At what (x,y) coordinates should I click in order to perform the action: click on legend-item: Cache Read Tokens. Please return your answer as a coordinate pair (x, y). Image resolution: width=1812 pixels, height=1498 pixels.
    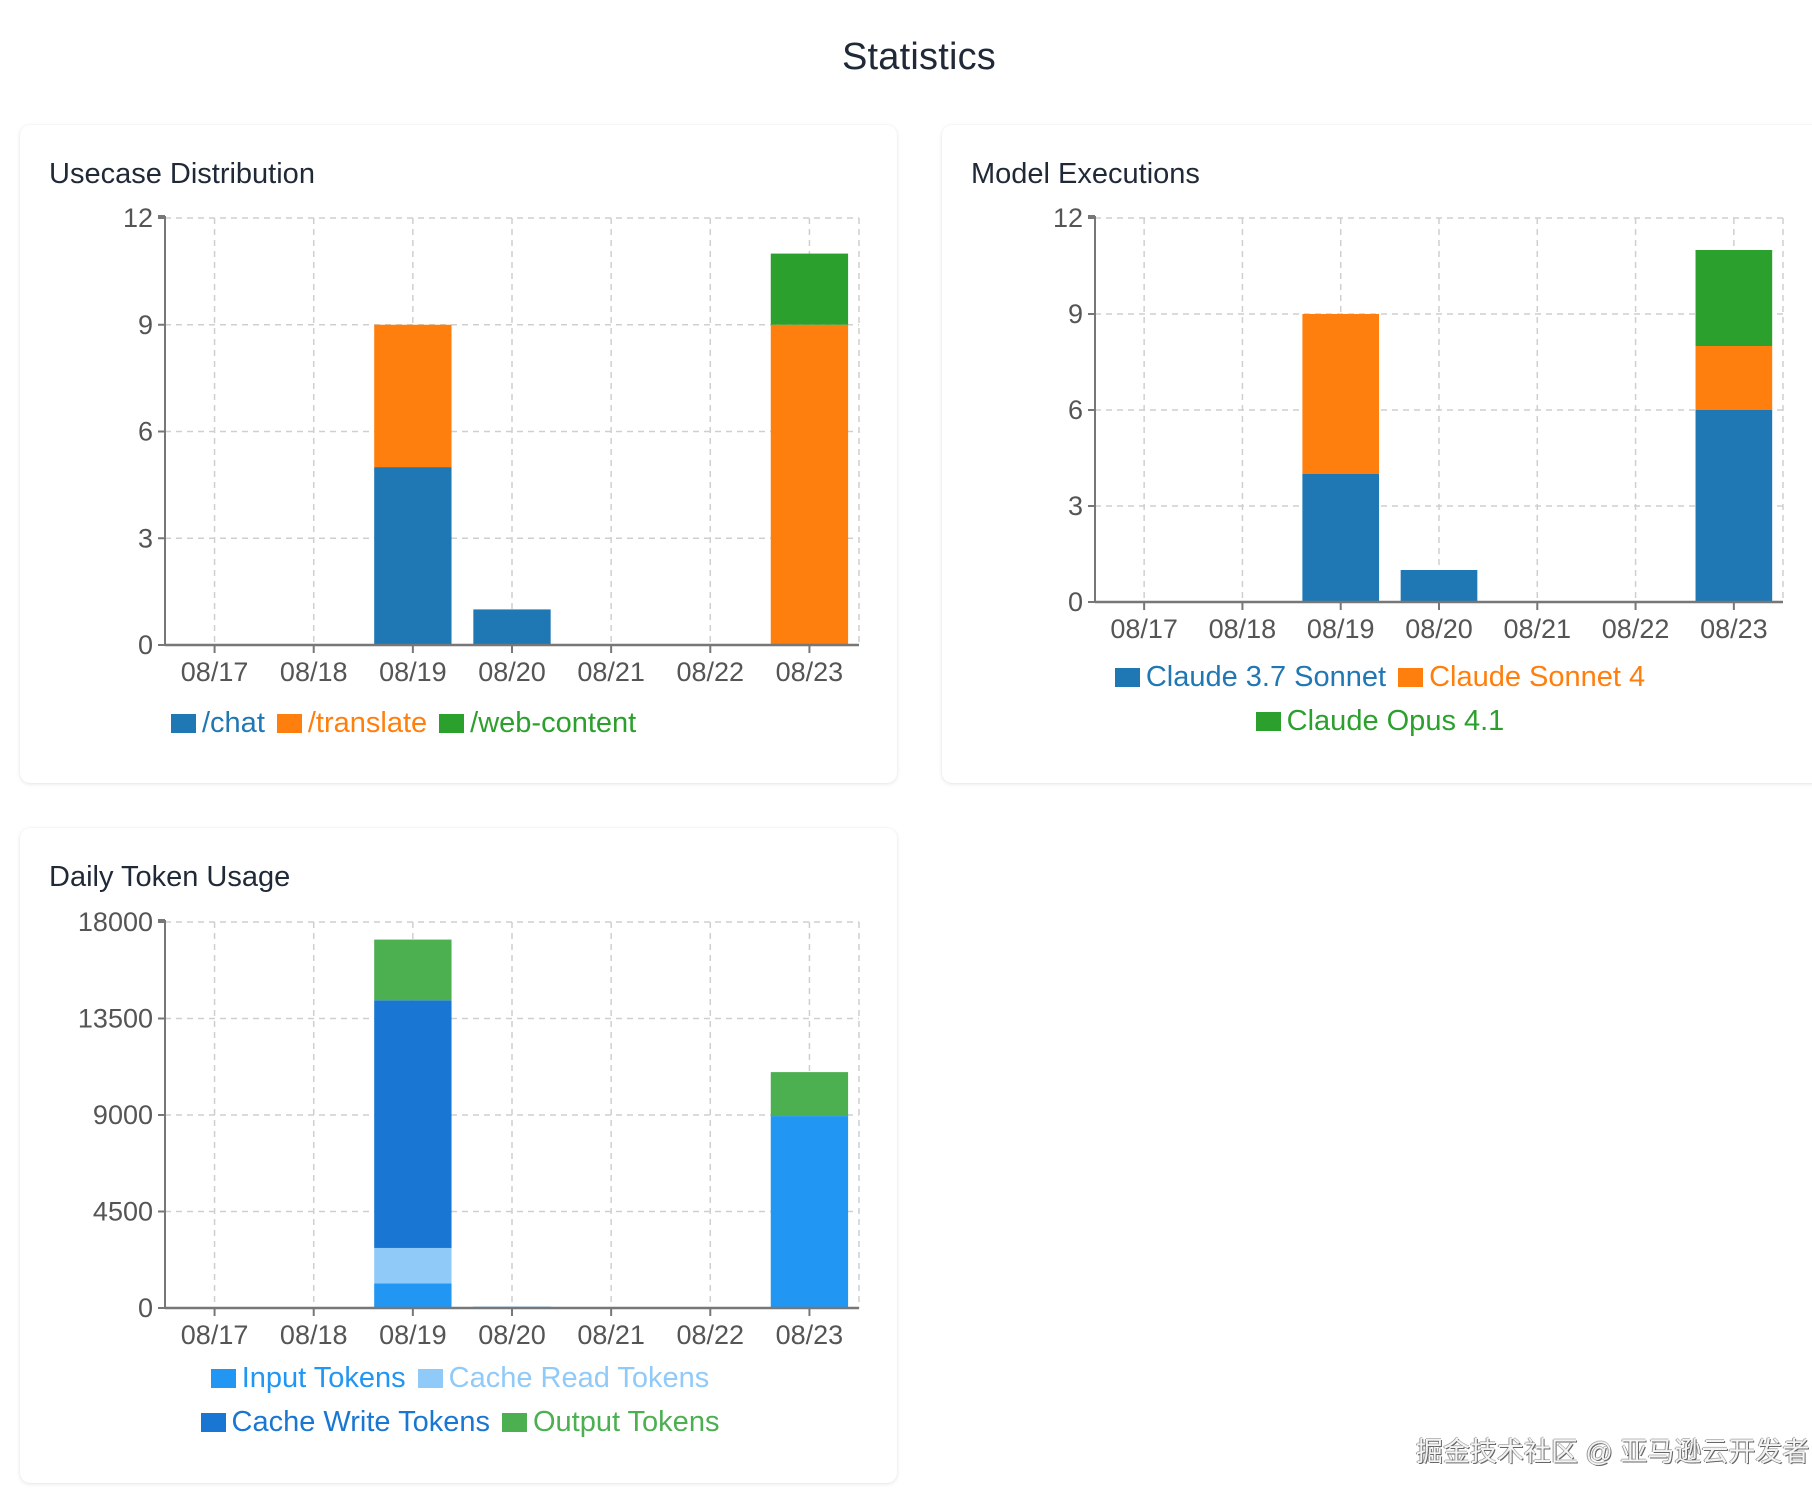
    Looking at the image, I should click on (563, 1378).